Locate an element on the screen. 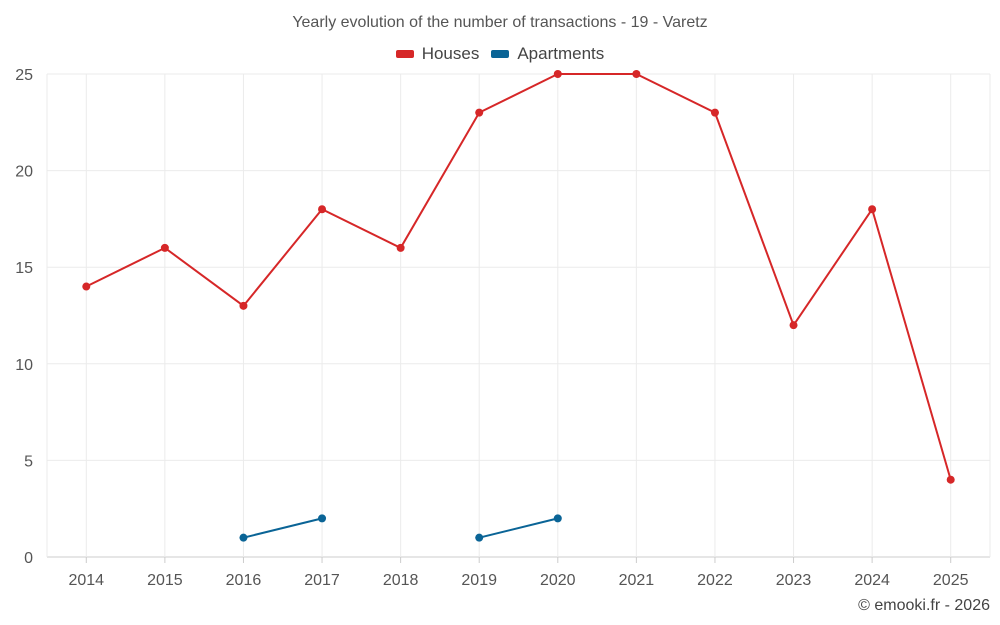  x-tick-label-2022: 2022 is located at coordinates (715, 580).